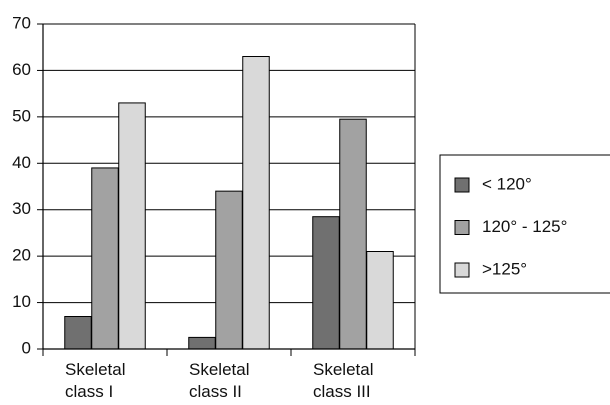 This screenshot has height=405, width=610. I want to click on x-tick-label-line: class II, so click(215, 391).